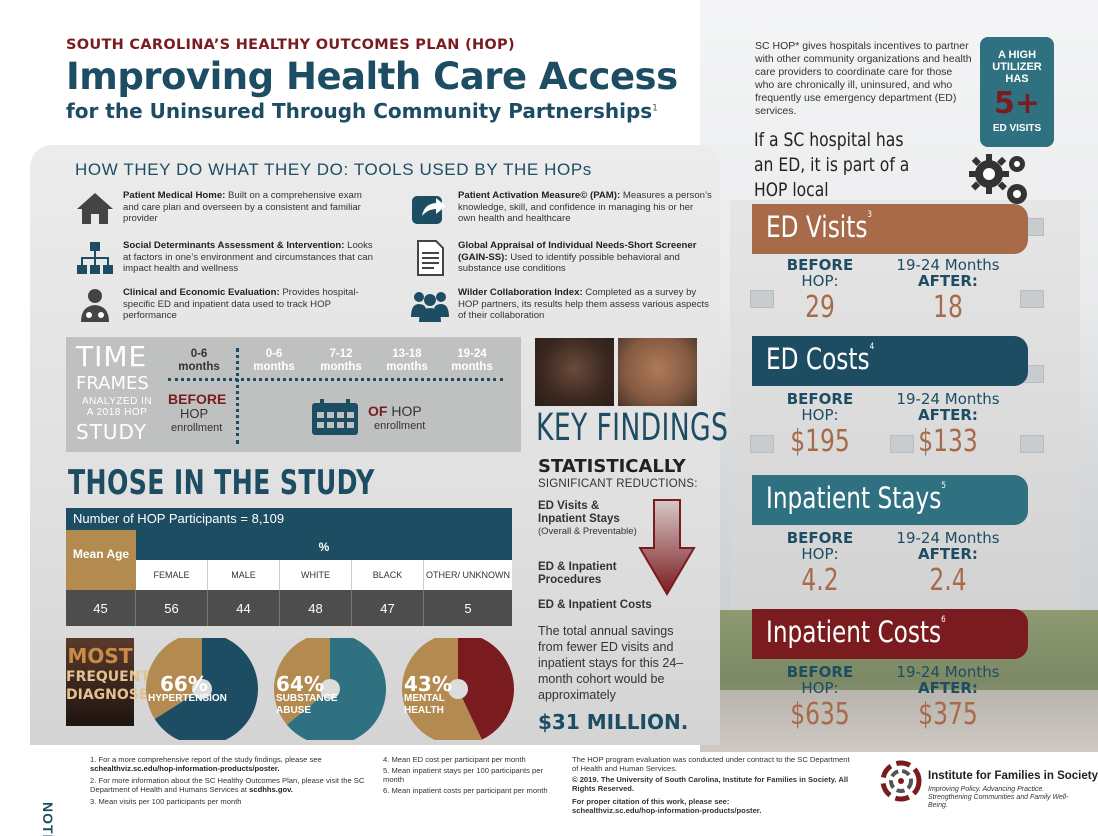 The width and height of the screenshot is (1098, 836). I want to click on person-photo-woman, so click(574, 372).